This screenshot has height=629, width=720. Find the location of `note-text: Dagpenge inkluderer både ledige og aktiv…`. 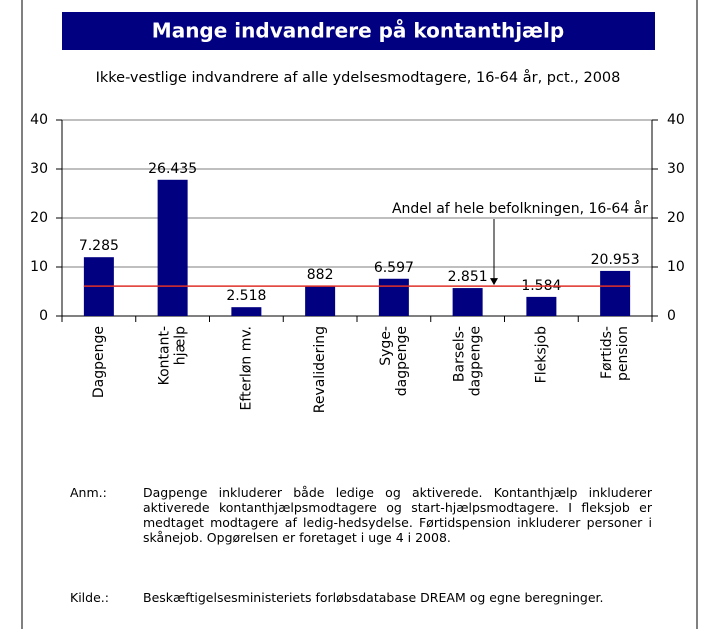

note-text: Dagpenge inkluderer både ledige og aktiv… is located at coordinates (397, 515).